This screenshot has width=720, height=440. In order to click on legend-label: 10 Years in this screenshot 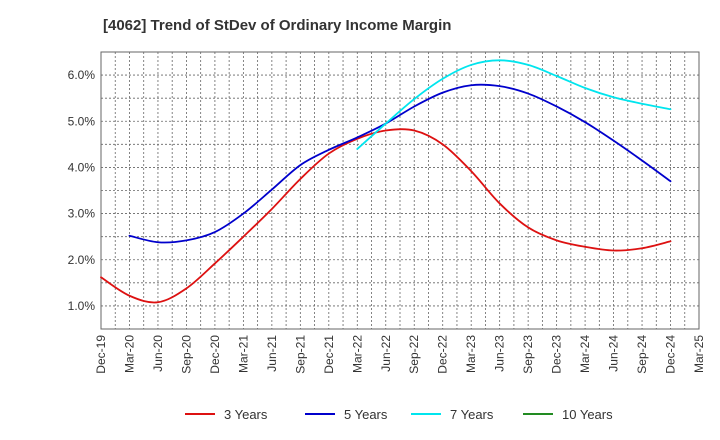, I will do `click(587, 414)`.